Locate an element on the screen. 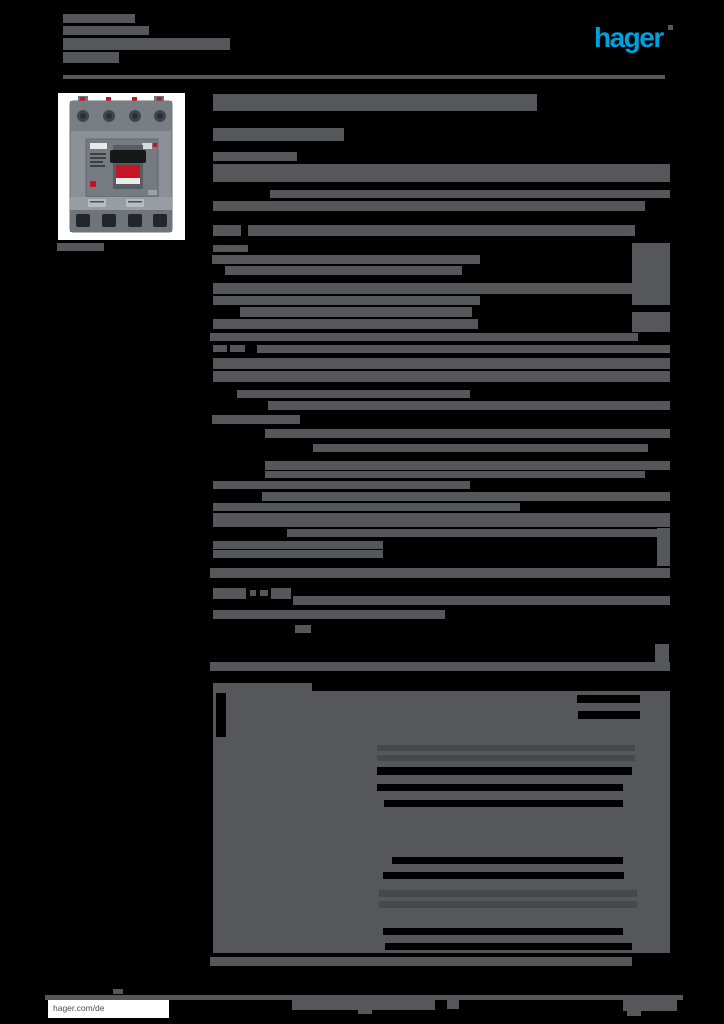 This screenshot has height=1024, width=724. photo-caption is located at coordinates (80, 247).